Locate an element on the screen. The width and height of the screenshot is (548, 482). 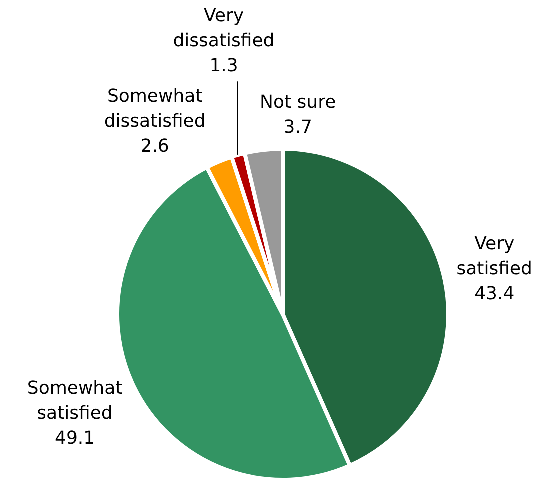
slice-label: Very satisfied is located at coordinates (494, 256).